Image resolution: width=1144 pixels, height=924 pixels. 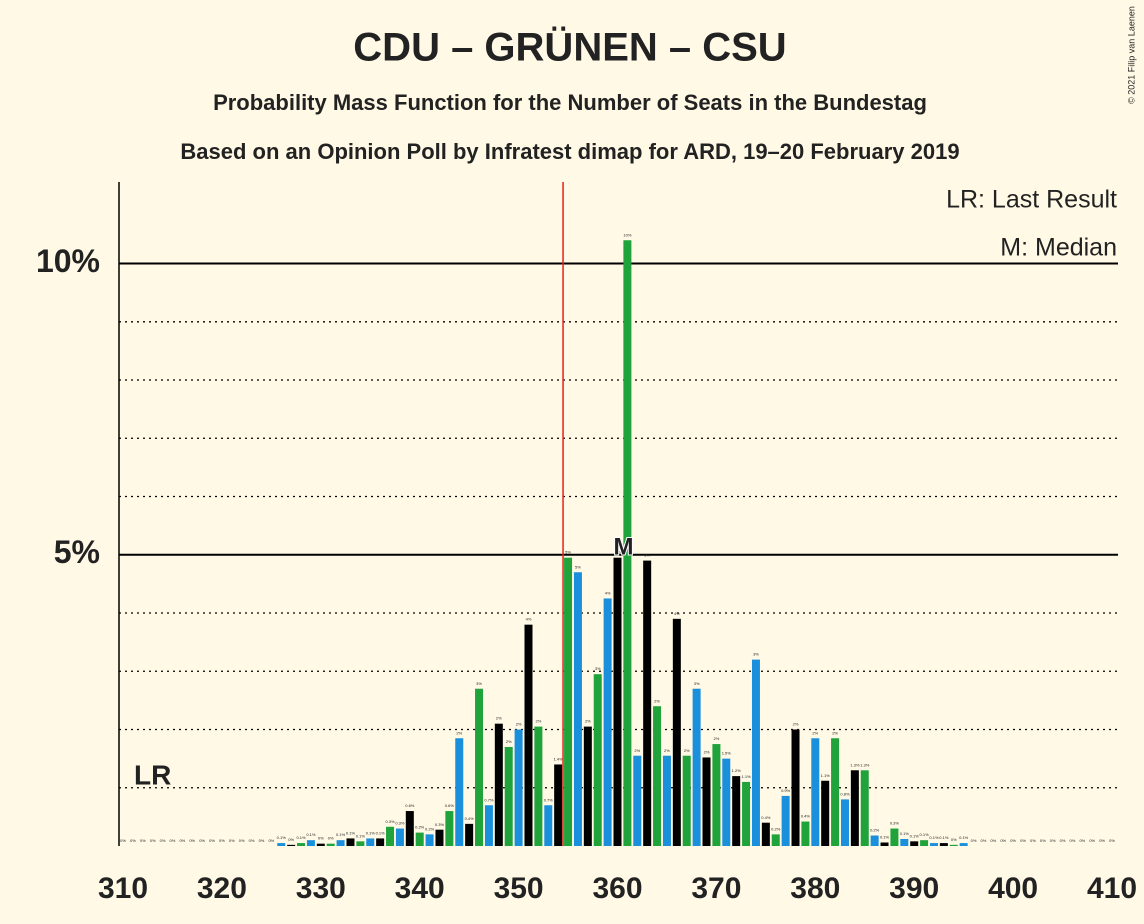 I want to click on x-tick-label: 320, so click(x=222, y=888).